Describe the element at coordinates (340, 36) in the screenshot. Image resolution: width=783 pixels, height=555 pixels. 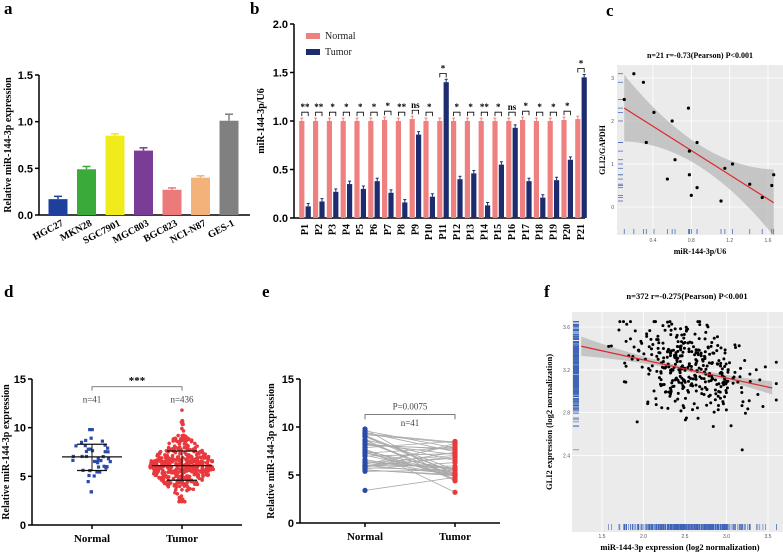
I see `legend-label-normal: Normal` at that location.